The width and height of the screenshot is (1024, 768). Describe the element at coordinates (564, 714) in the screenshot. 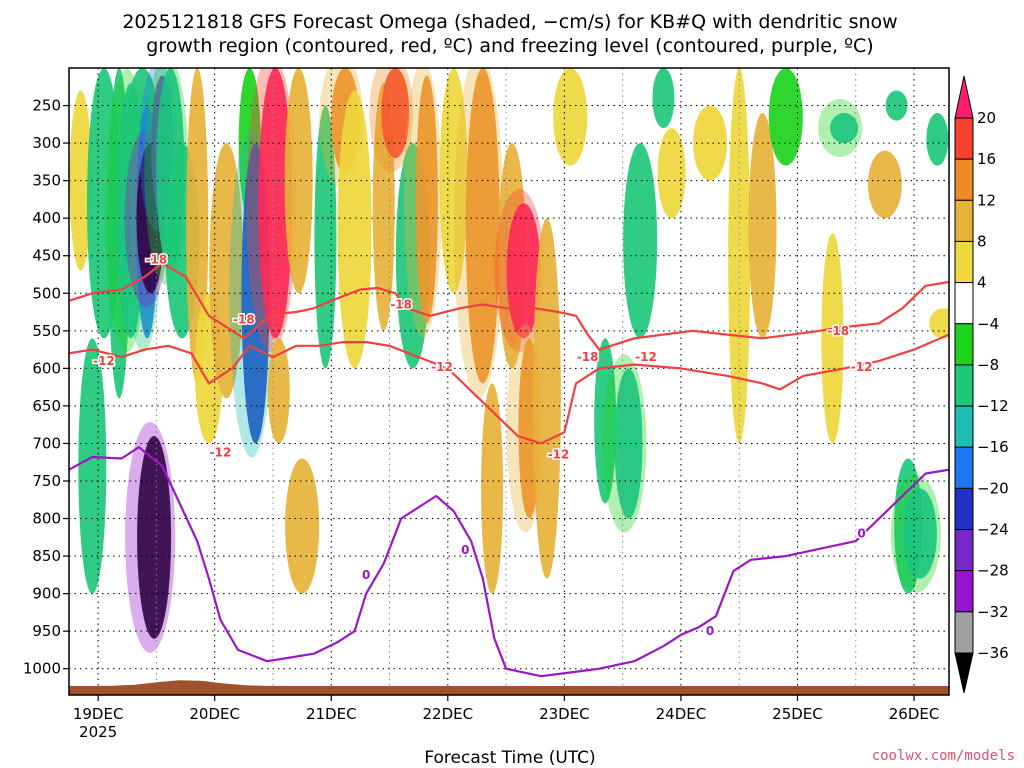

I see `x-tick-label: 23DEC` at that location.